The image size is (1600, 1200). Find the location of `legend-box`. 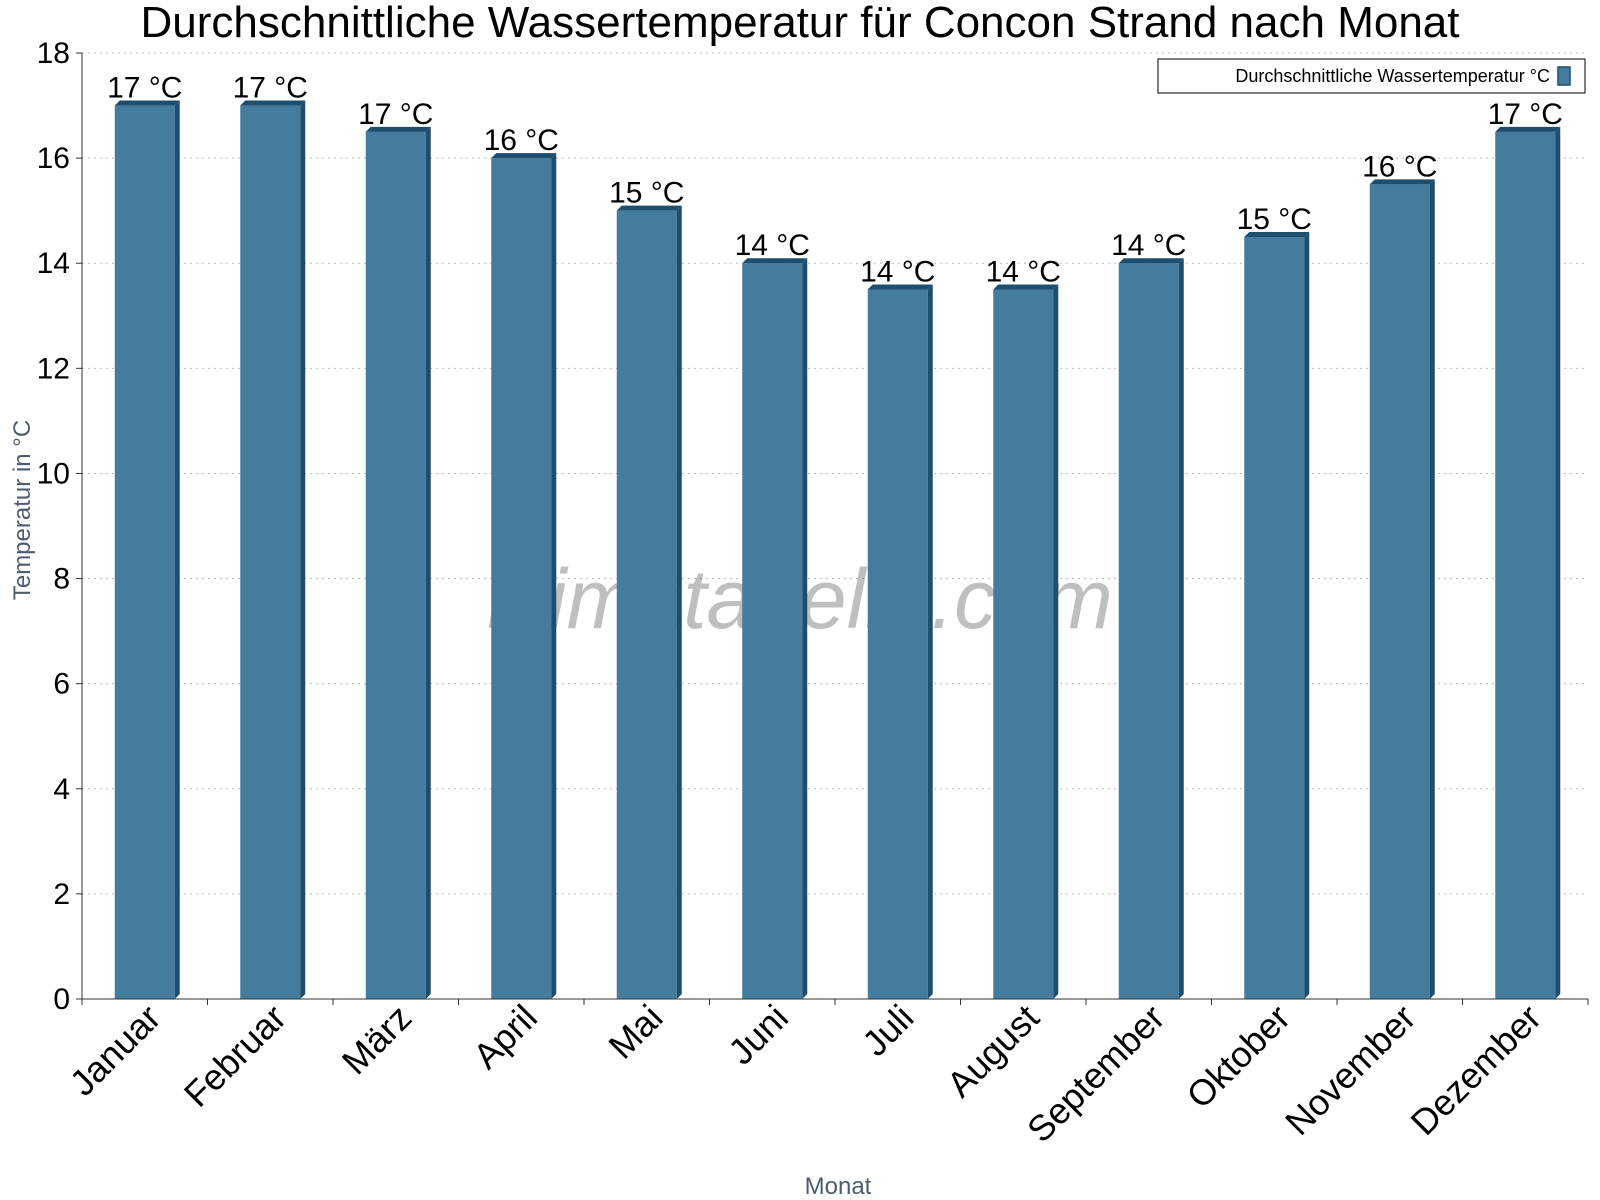

legend-box is located at coordinates (1371, 76).